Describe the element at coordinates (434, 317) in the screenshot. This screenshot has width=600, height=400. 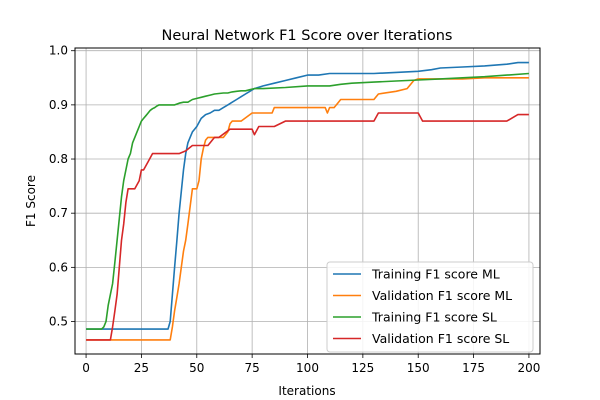
I see `legend-entry: Training F1 score SL` at that location.